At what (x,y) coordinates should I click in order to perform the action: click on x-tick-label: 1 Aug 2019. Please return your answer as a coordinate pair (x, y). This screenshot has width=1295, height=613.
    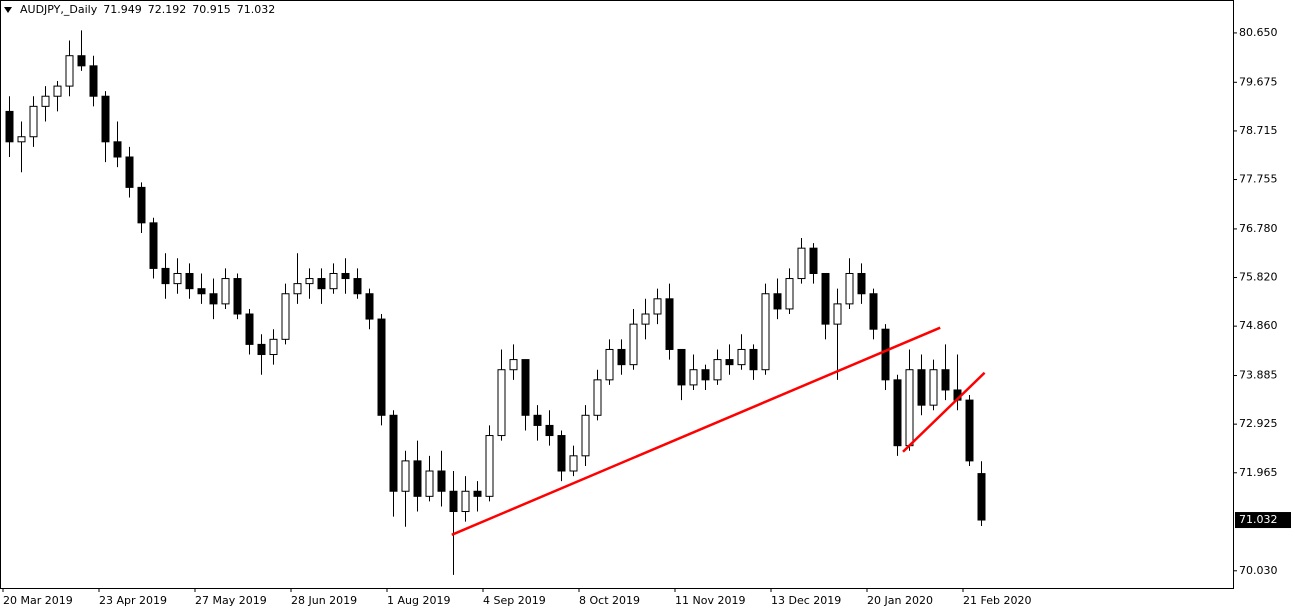
    Looking at the image, I should click on (418, 600).